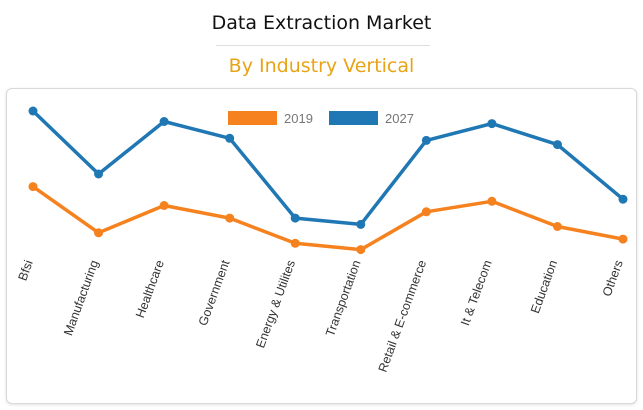  I want to click on data-point-2019-transportation, so click(361, 250).